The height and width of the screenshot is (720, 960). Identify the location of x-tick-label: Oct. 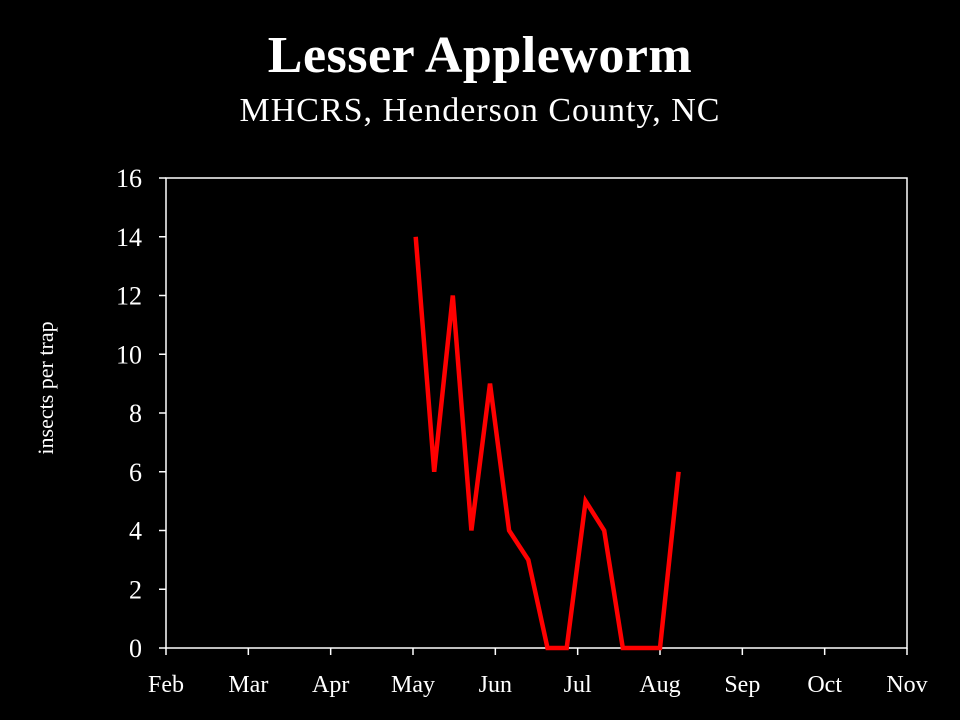
(824, 685).